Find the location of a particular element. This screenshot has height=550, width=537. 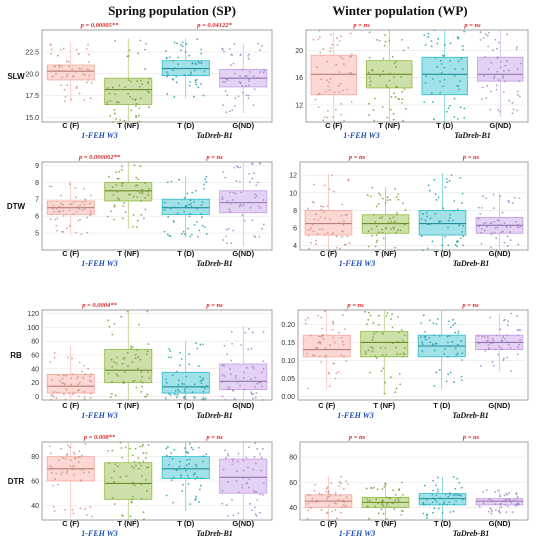

y-axis-label: DTR is located at coordinates (16, 481).